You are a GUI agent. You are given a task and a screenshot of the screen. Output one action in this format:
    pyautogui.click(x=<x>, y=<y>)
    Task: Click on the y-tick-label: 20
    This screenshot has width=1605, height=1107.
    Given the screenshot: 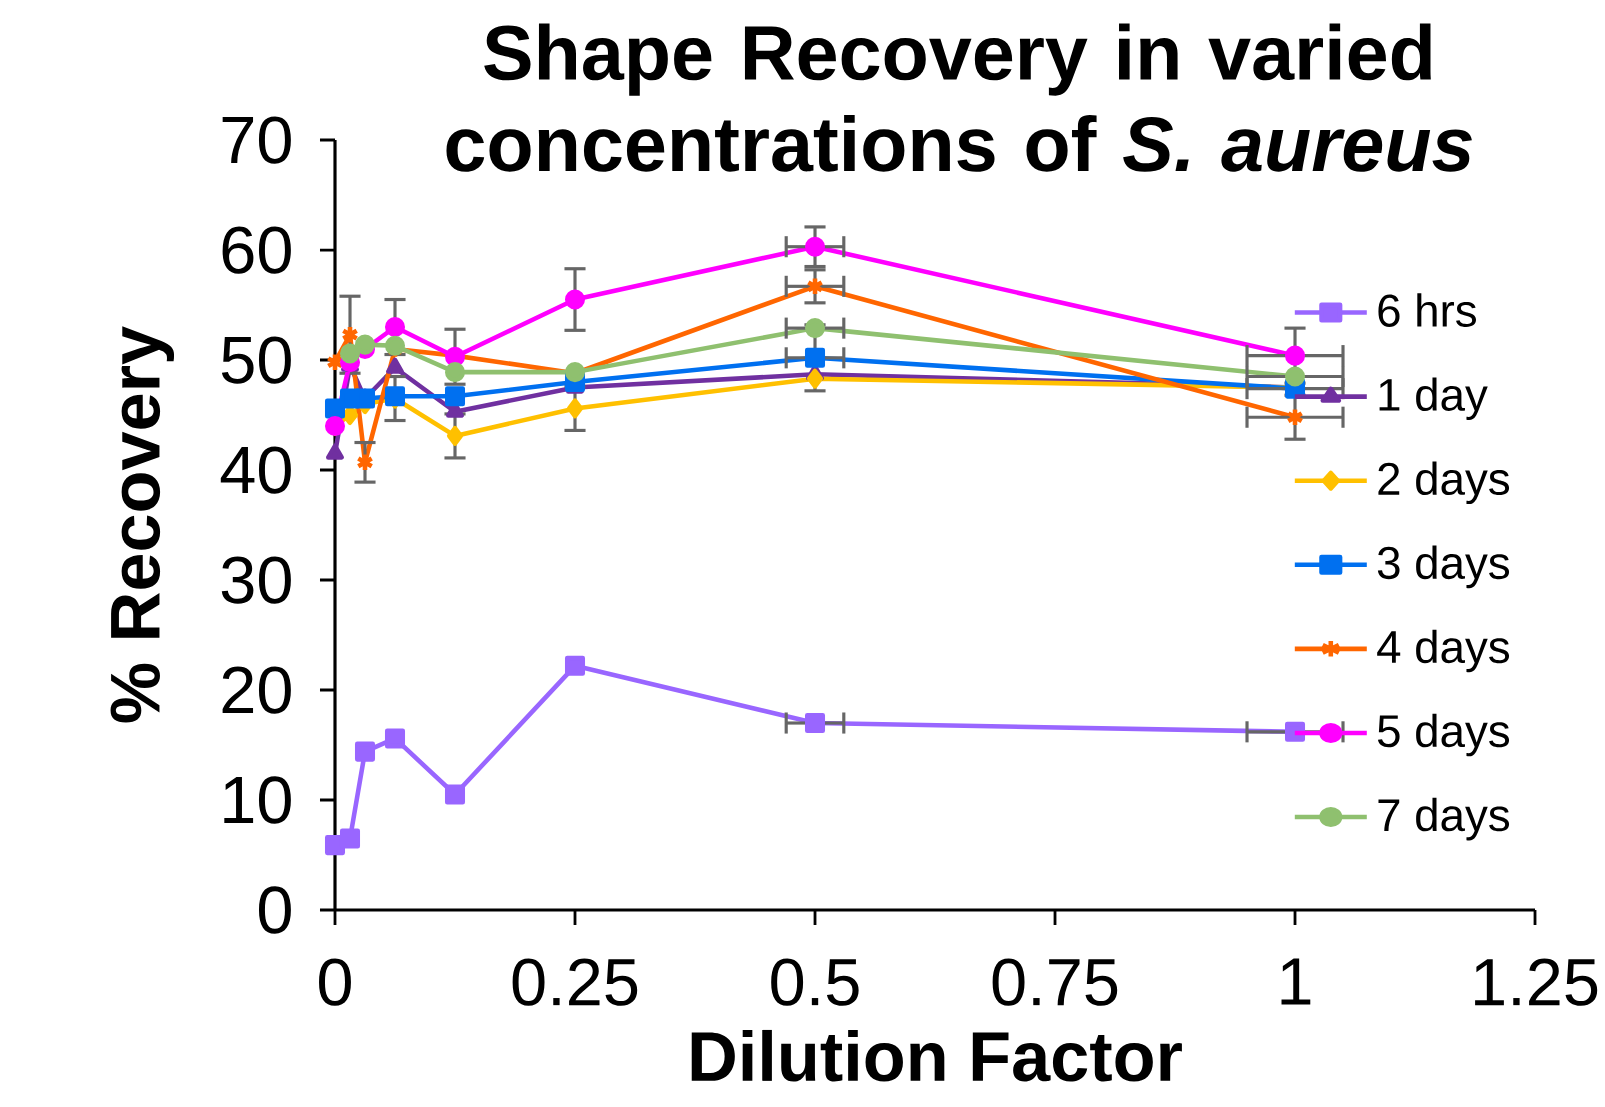 What is the action you would take?
    pyautogui.click(x=256, y=690)
    